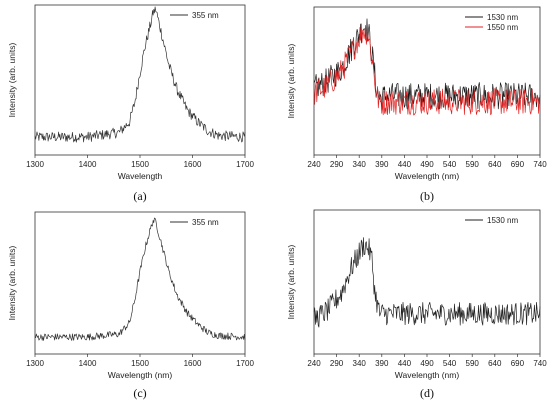 The width and height of the screenshot is (550, 414). What do you see at coordinates (427, 196) in the screenshot?
I see `panel-label: (b)` at bounding box center [427, 196].